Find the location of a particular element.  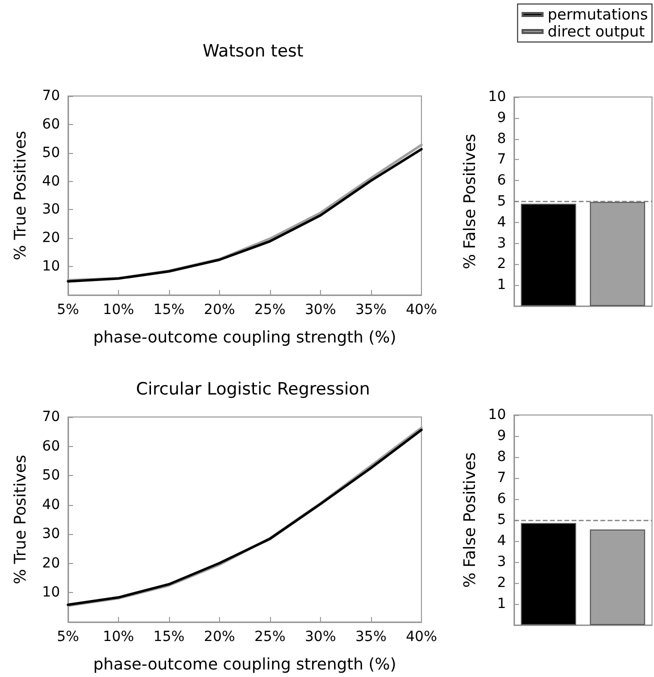

chart-title: Watson test is located at coordinates (253, 52).